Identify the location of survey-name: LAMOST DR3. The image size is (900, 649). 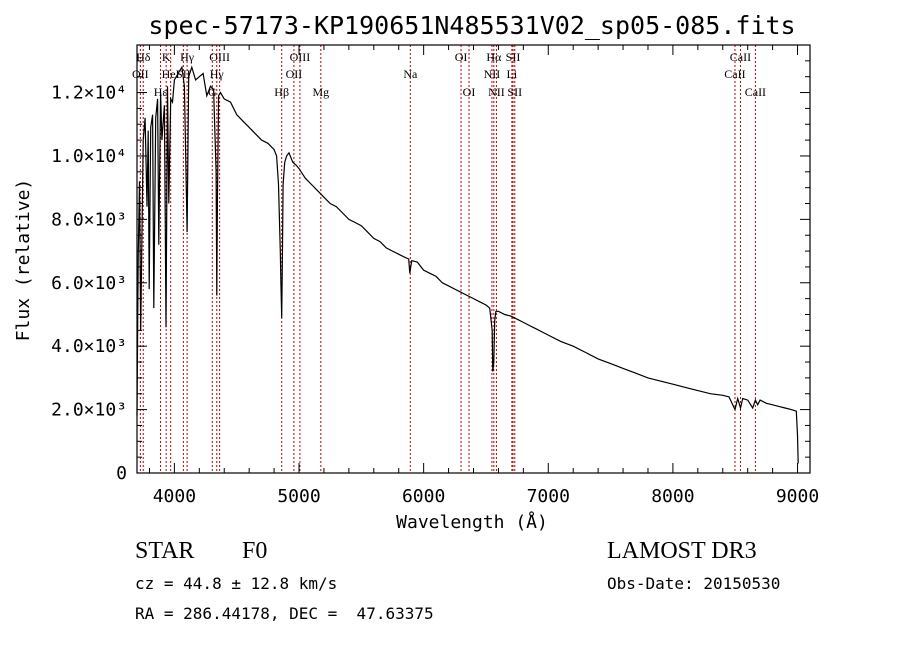
(682, 551).